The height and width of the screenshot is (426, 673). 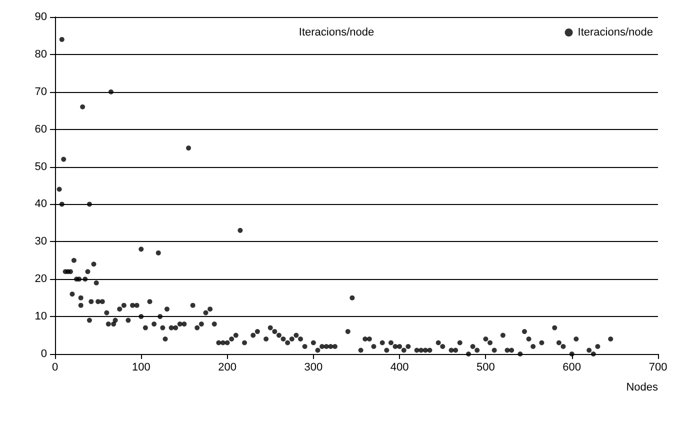 What do you see at coordinates (572, 368) in the screenshot?
I see `x-tick-label: 600` at bounding box center [572, 368].